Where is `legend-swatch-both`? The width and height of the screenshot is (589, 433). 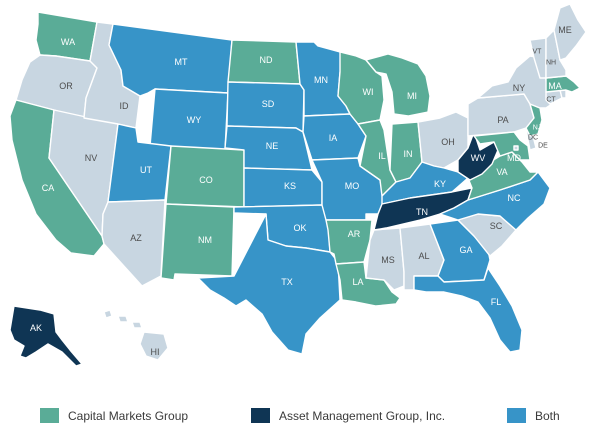 legend-swatch-both is located at coordinates (516, 415).